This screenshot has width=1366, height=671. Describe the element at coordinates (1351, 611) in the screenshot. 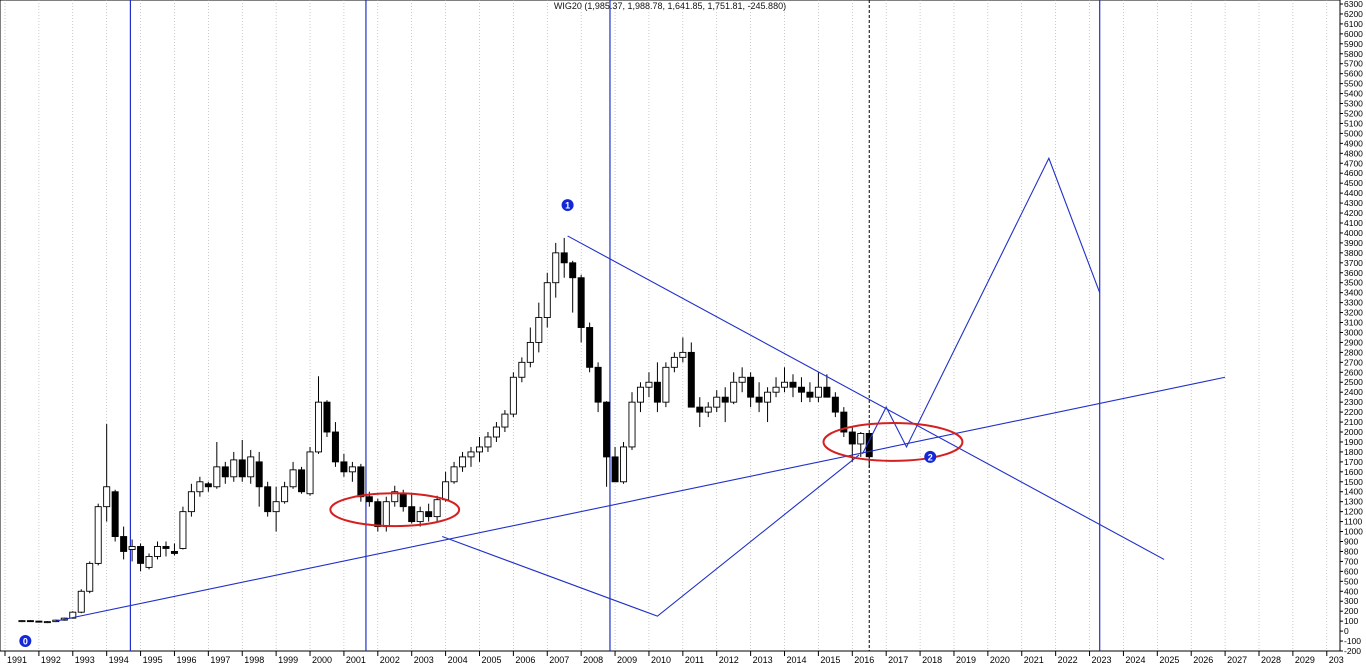

I see `y-tick-label: 200` at that location.